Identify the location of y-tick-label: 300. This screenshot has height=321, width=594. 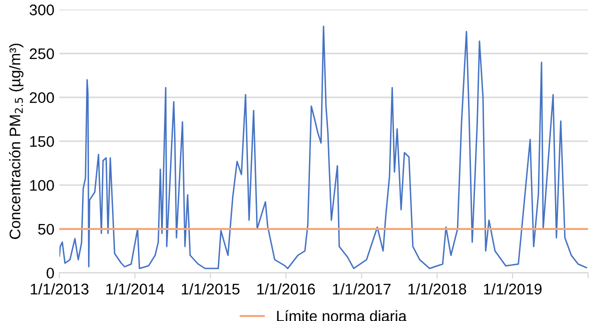
(42, 10).